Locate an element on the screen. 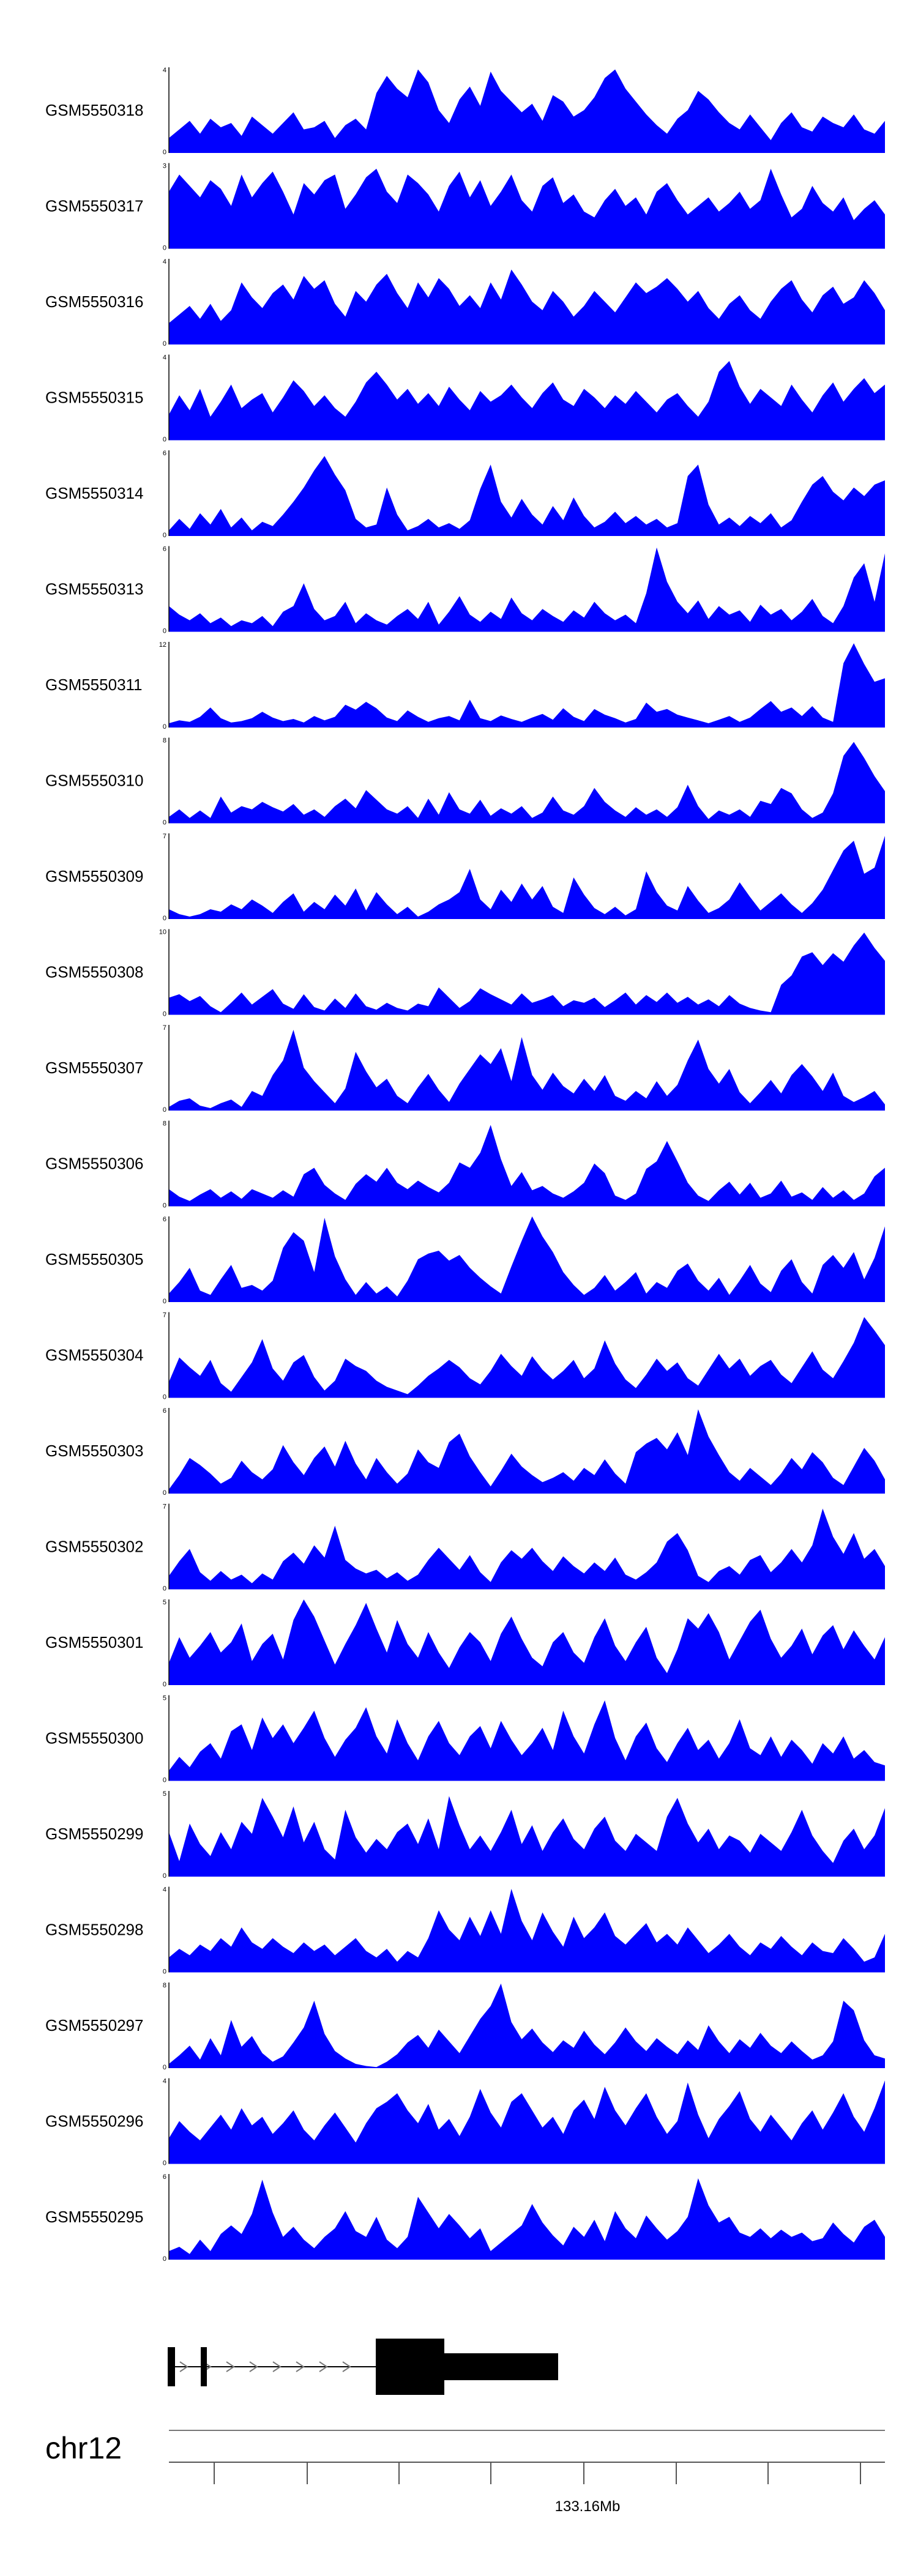  track-label: GSM5550313 is located at coordinates (94, 589).